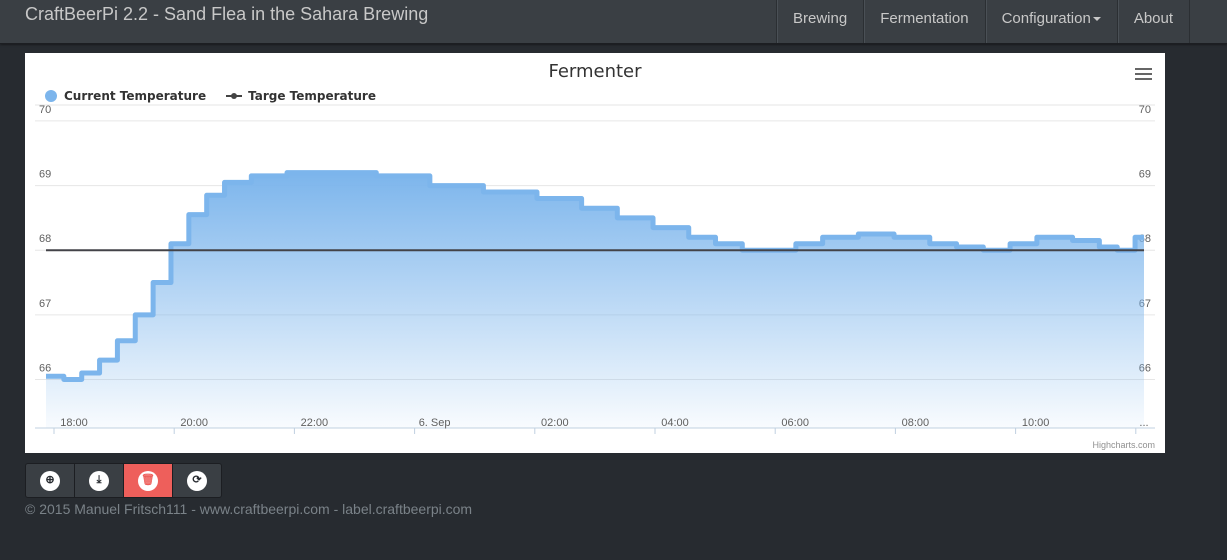 This screenshot has height=560, width=1227. What do you see at coordinates (820, 18) in the screenshot?
I see `nav-brewing-label: Brewing` at bounding box center [820, 18].